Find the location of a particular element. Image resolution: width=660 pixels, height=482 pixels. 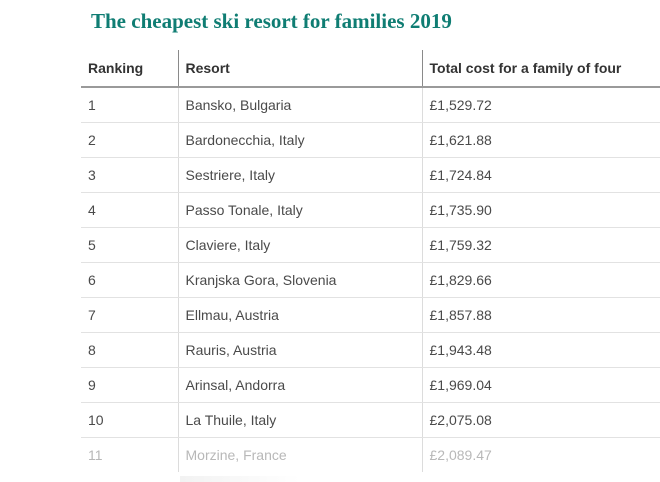

cost-cell: £2,075.08 is located at coordinates (540, 420).